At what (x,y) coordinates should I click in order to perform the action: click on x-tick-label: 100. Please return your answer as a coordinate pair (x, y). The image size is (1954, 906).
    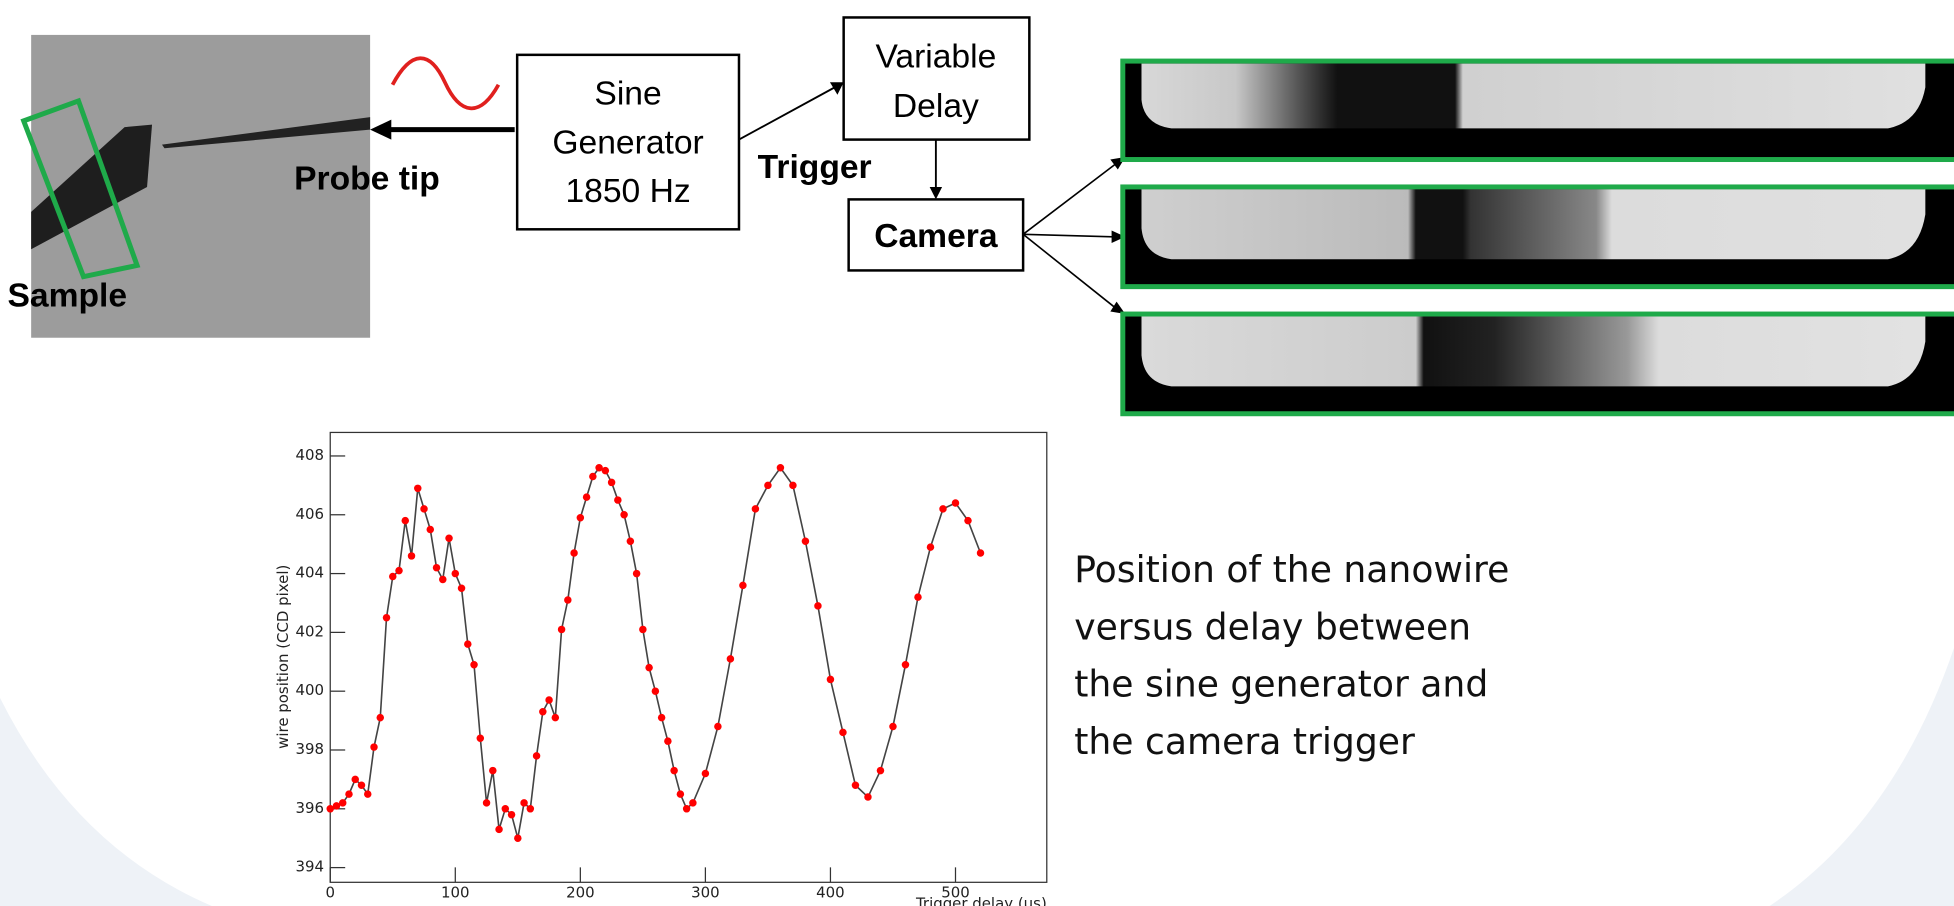
    Looking at the image, I should click on (455, 893).